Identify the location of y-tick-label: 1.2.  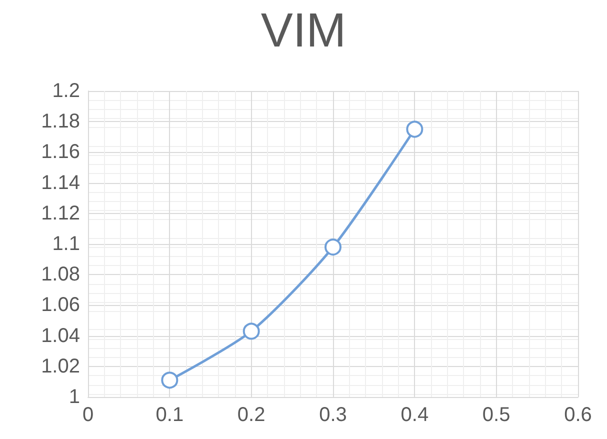
(66, 91).